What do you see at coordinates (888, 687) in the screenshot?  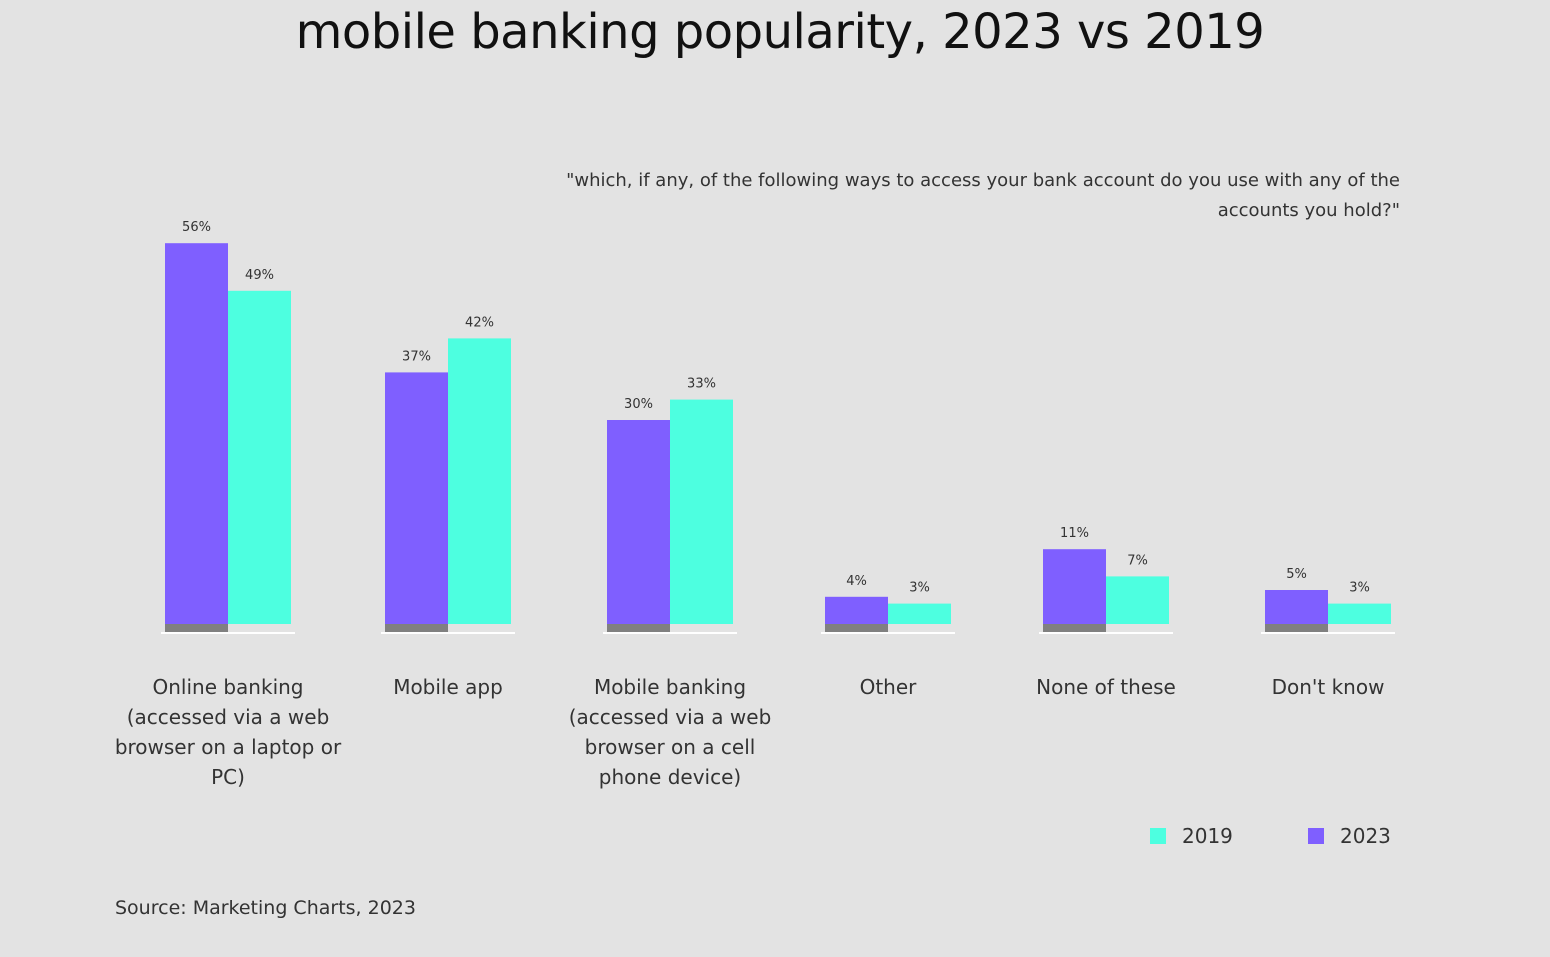 I see `category-label: Other` at bounding box center [888, 687].